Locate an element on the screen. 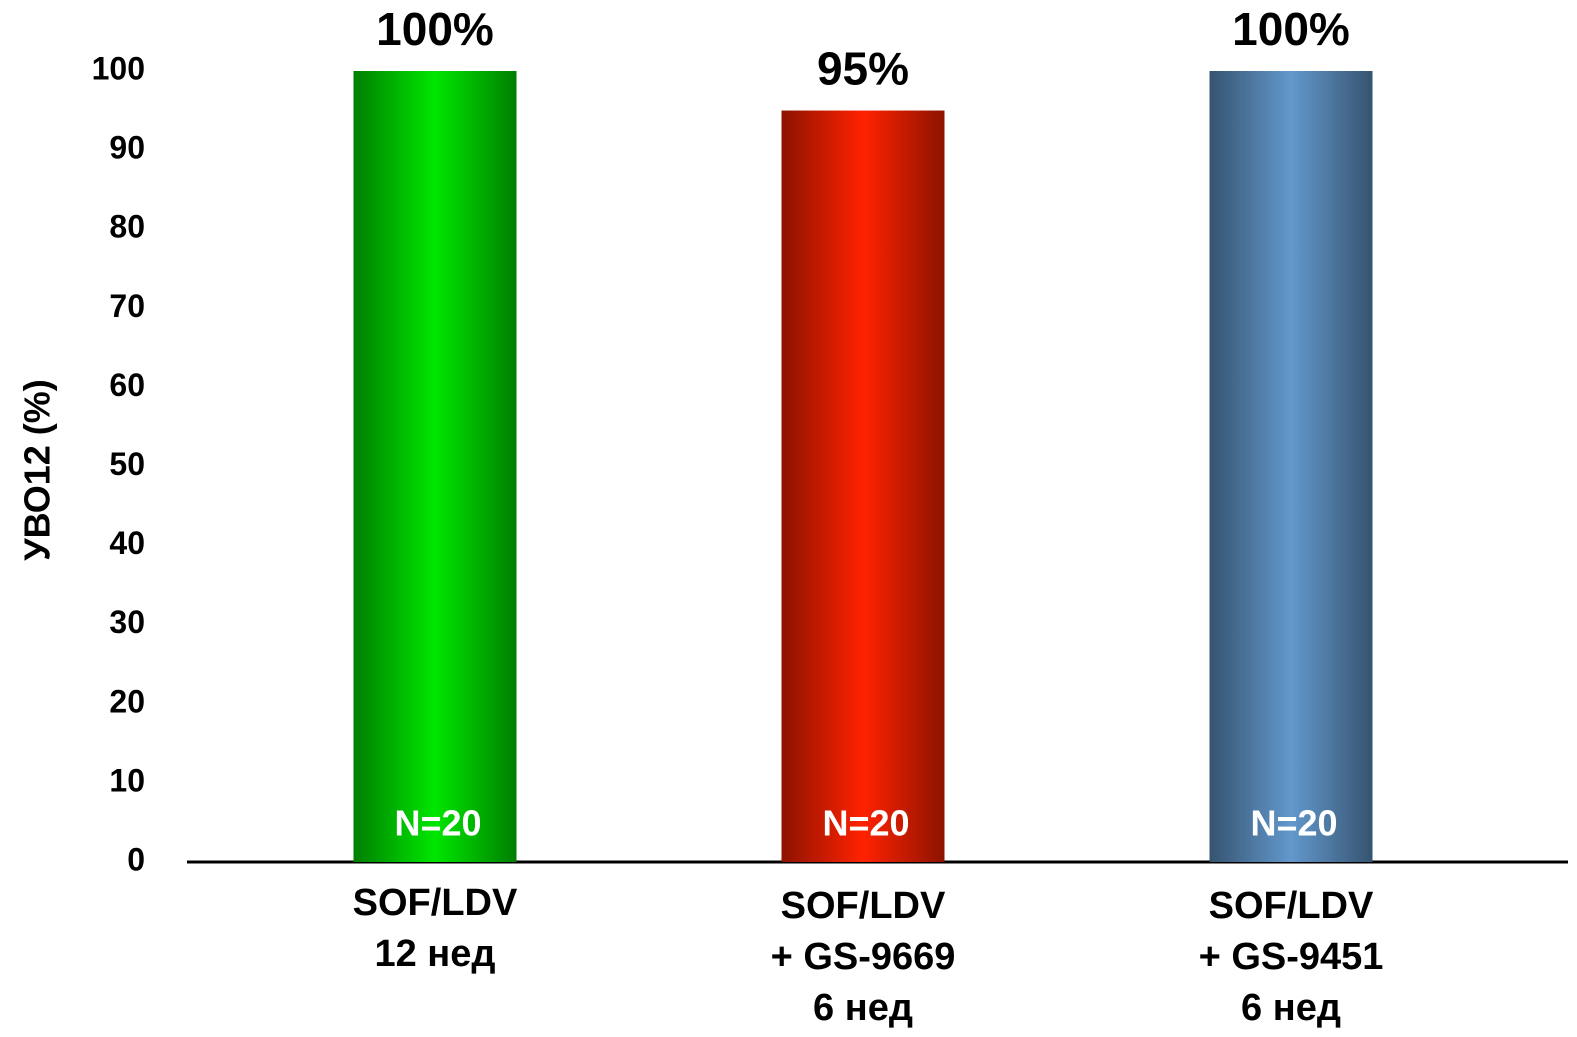  y-tick-label: 10 is located at coordinates (127, 780).